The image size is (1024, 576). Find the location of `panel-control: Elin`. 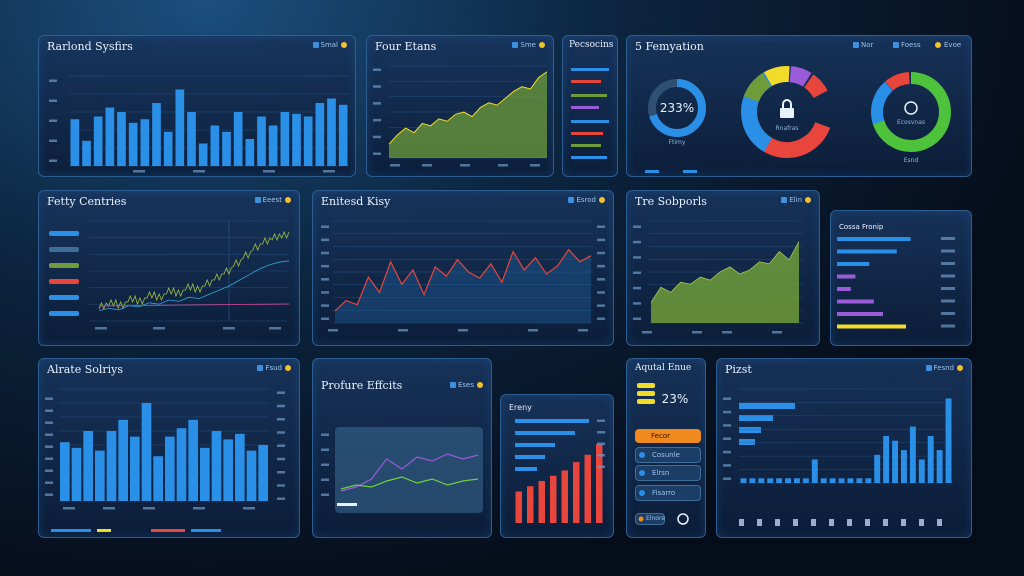

panel-control: Elin is located at coordinates (796, 200).